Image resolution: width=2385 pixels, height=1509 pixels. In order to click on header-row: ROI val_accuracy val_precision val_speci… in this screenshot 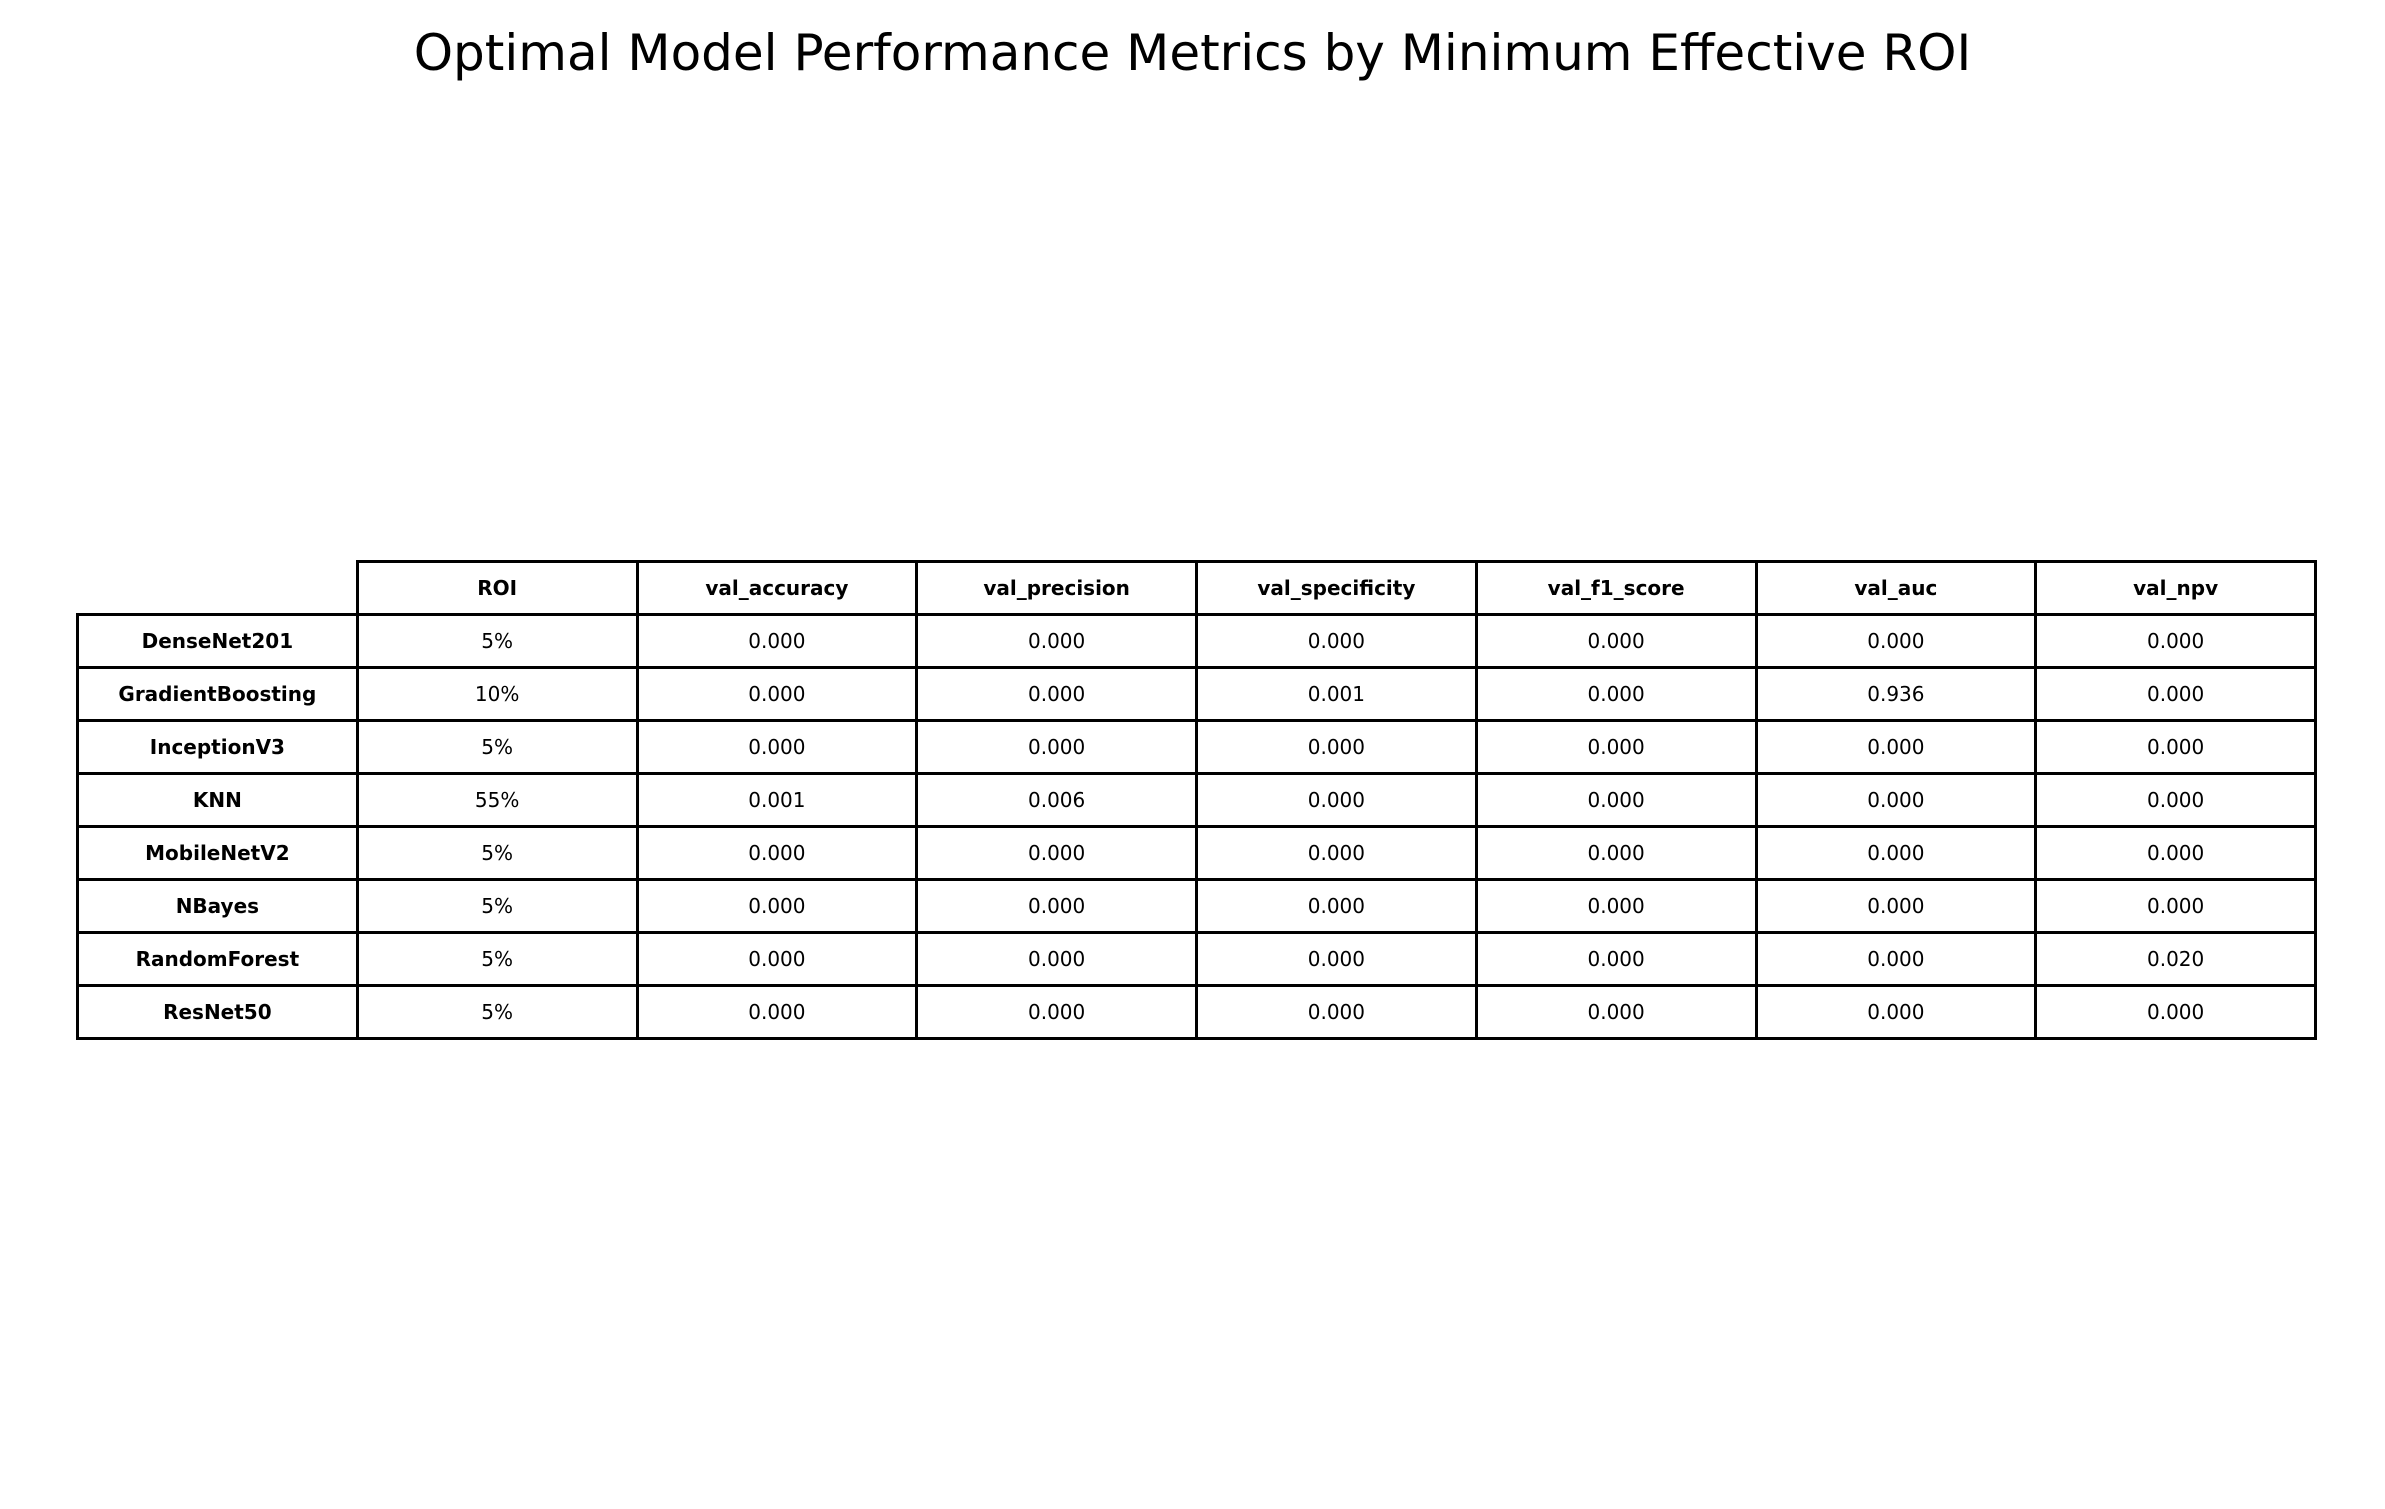, I will do `click(1197, 588)`.